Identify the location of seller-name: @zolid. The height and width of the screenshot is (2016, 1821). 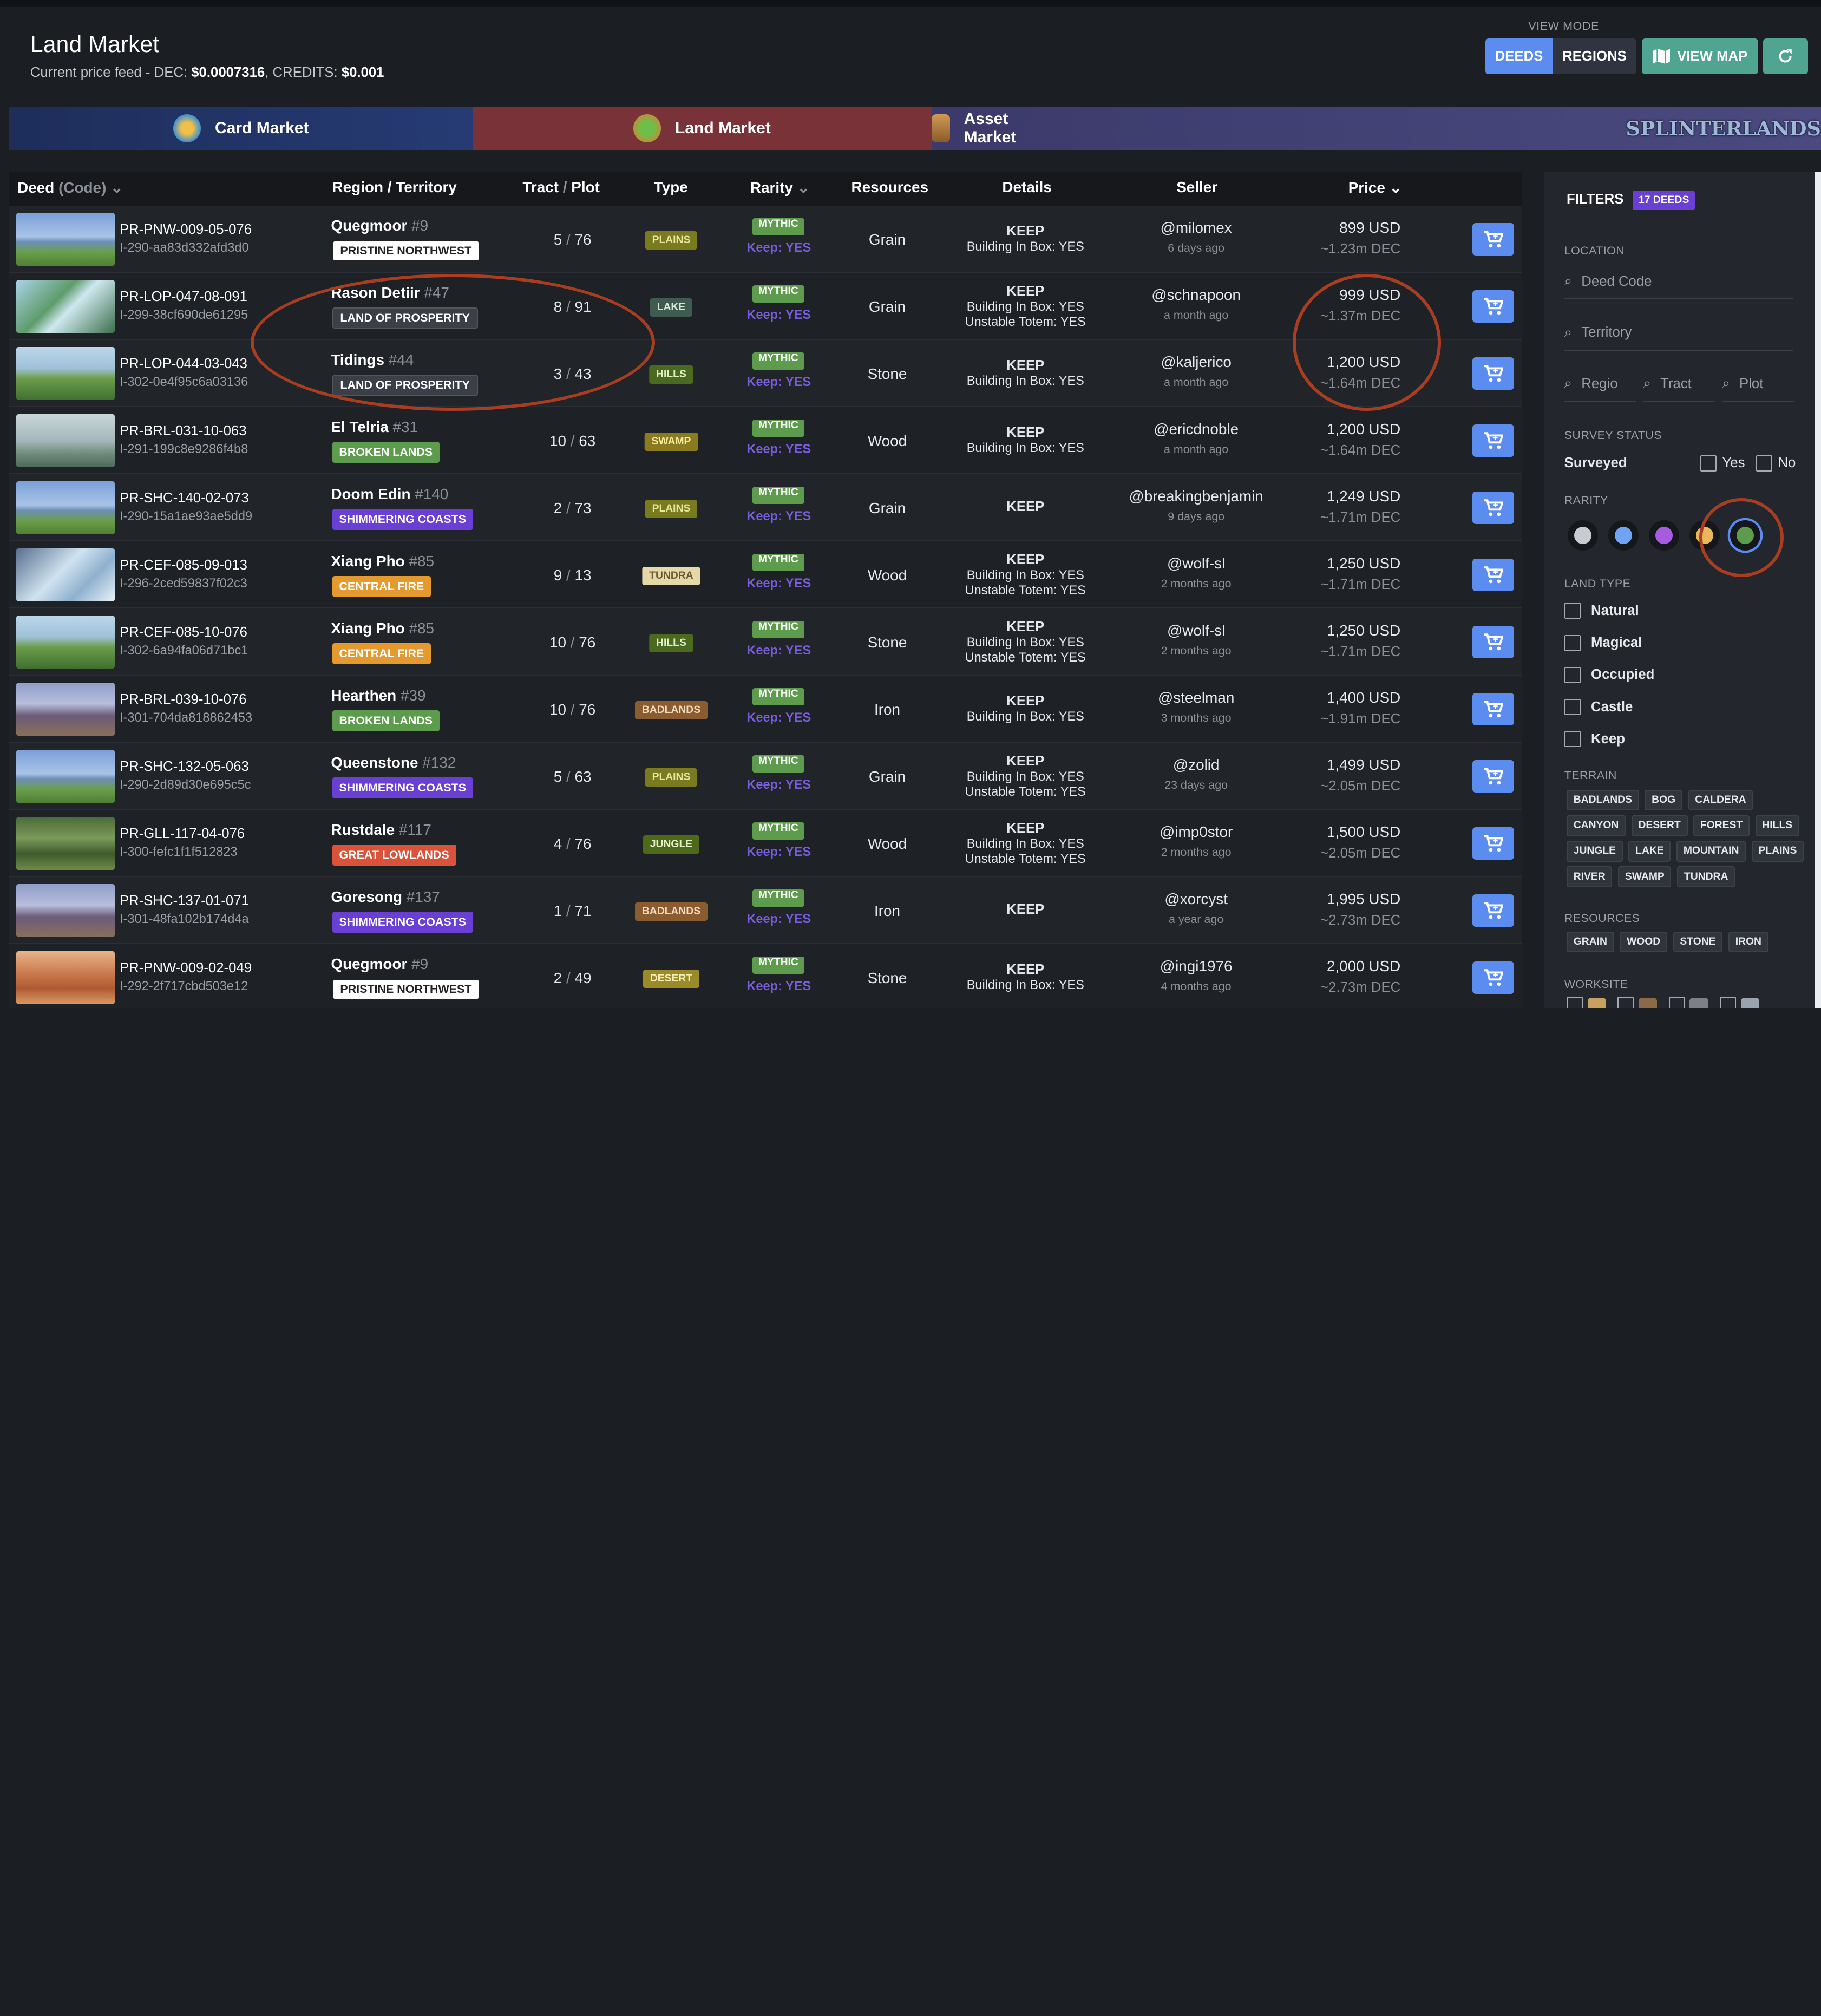
(1196, 765).